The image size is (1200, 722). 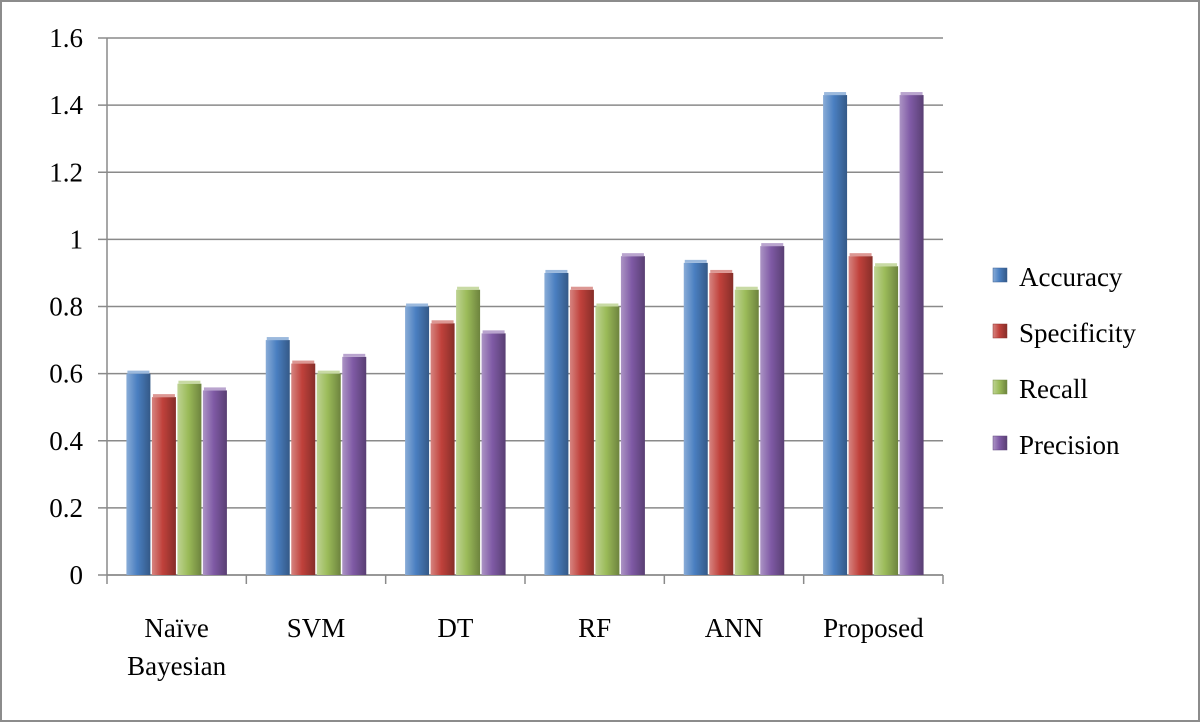 I want to click on legend-label-specificity: Specificity, so click(x=1077, y=333).